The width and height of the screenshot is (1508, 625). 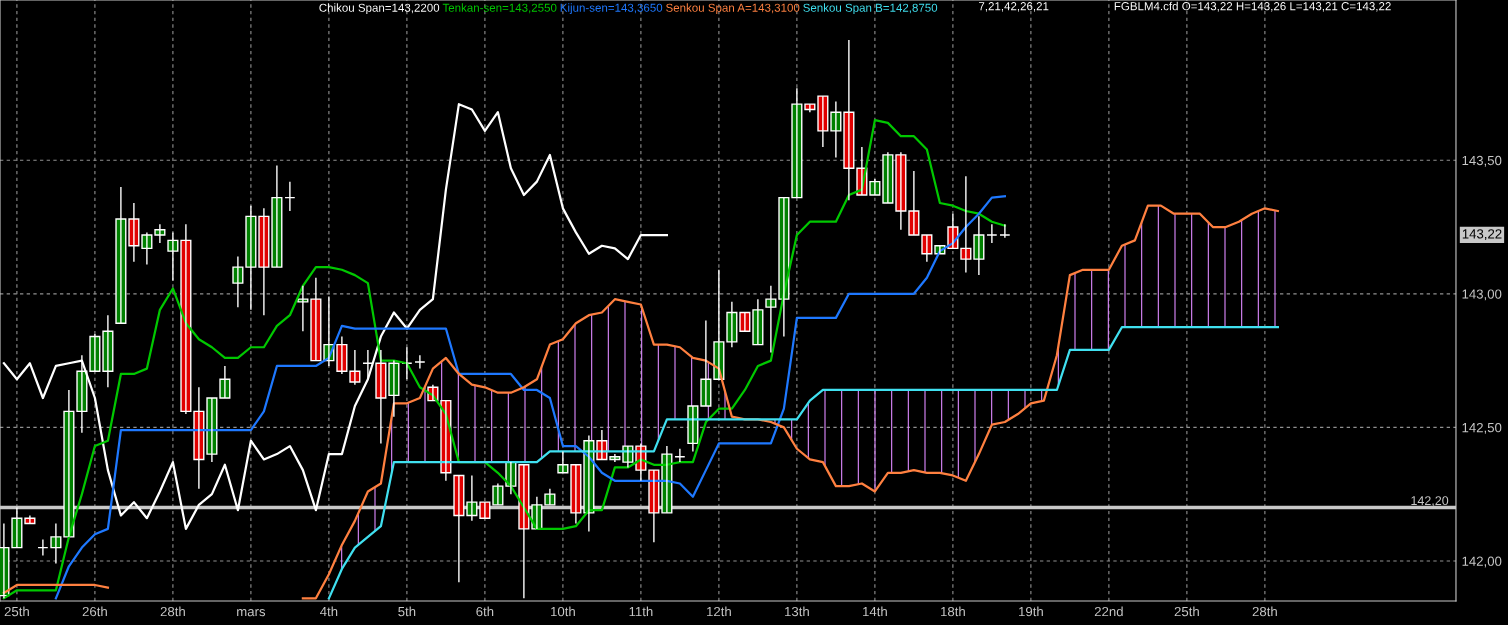 I want to click on x-tick-label: 5th, so click(x=407, y=611).